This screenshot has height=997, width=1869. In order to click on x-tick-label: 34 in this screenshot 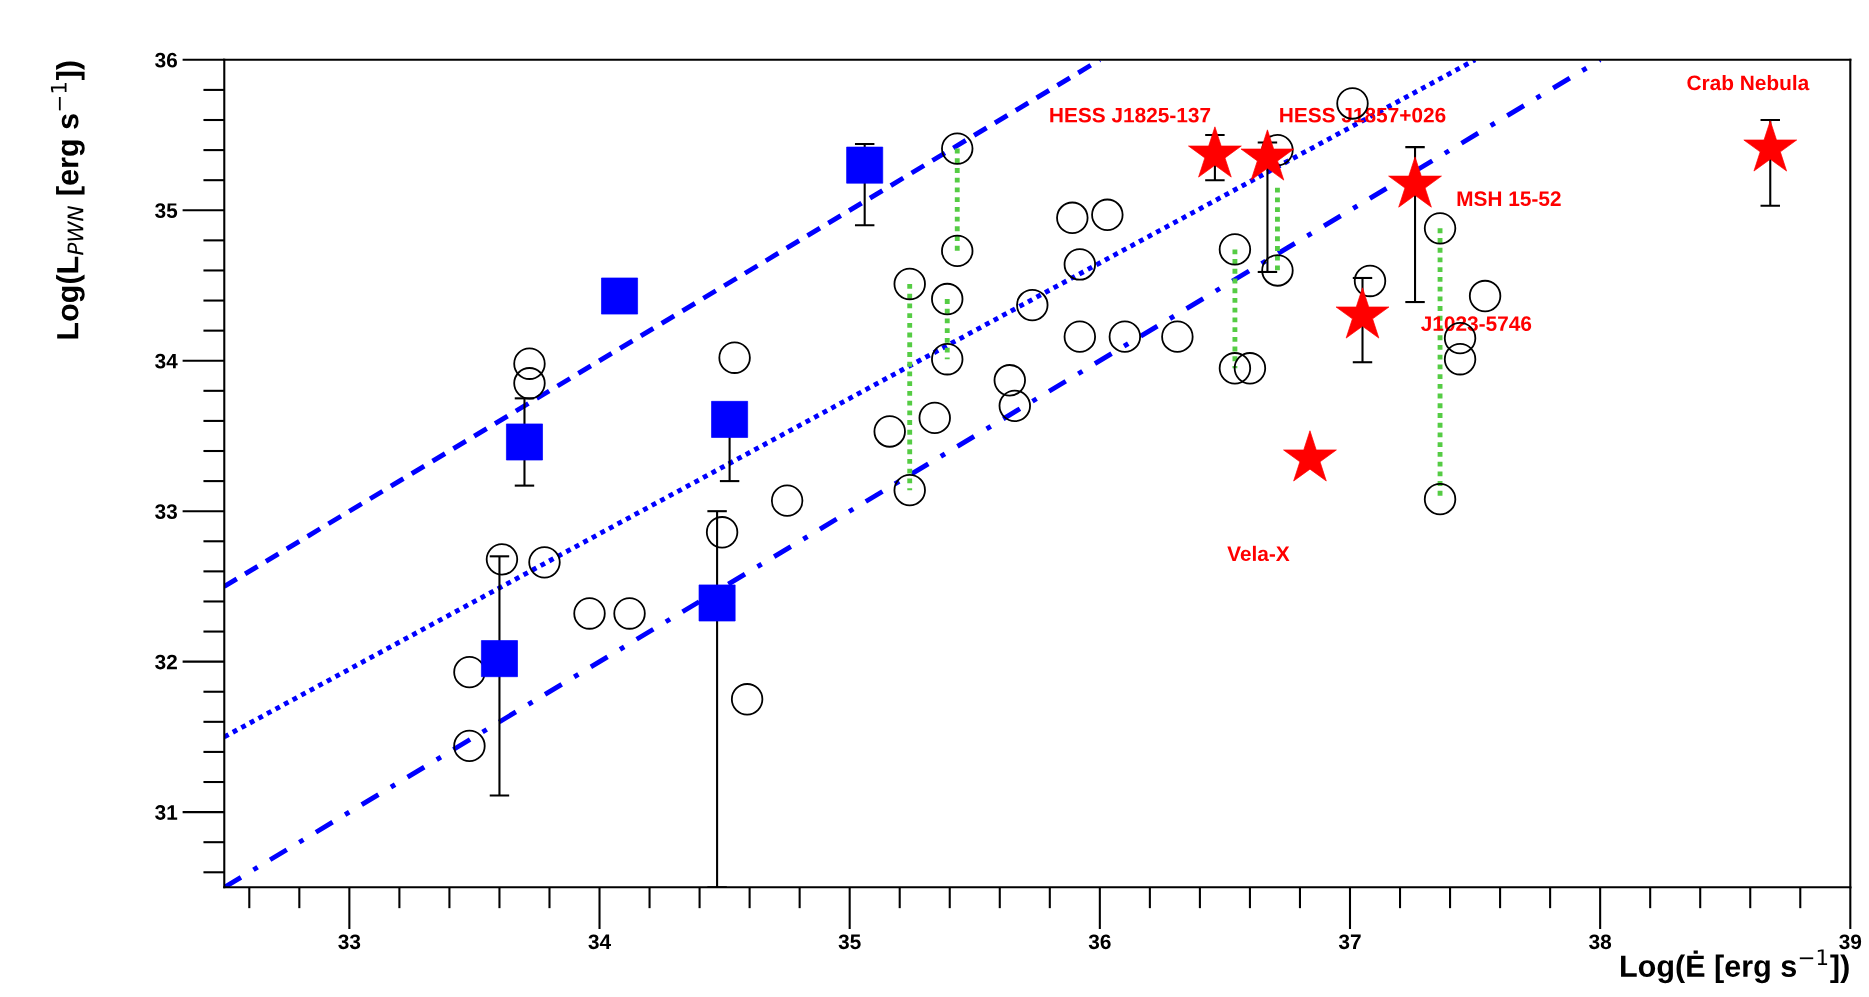, I will do `click(599, 942)`.